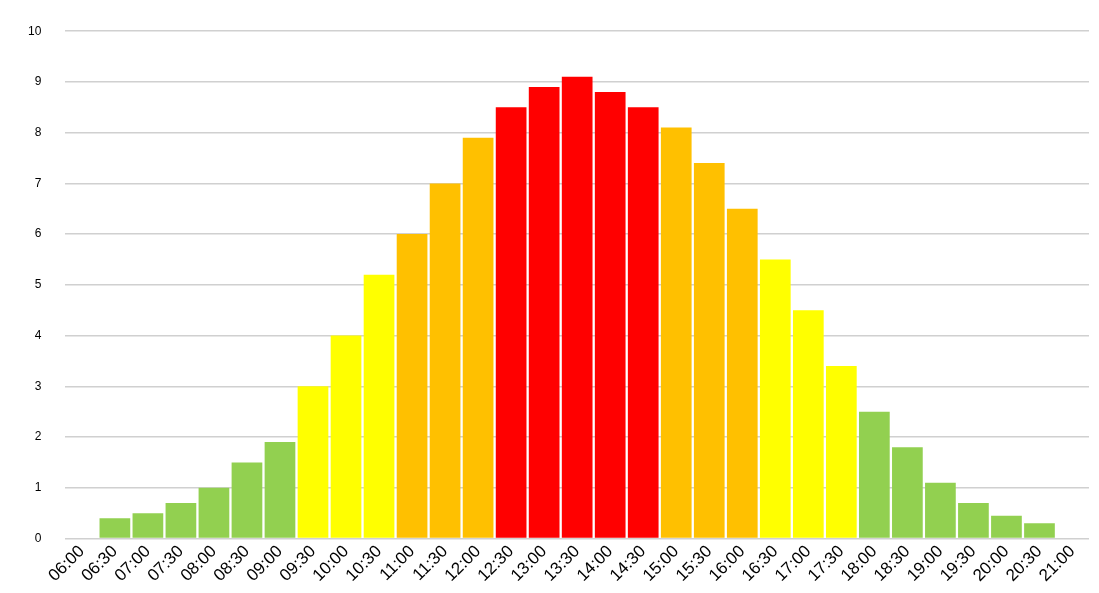  I want to click on y-tick-label: 2, so click(38, 436).